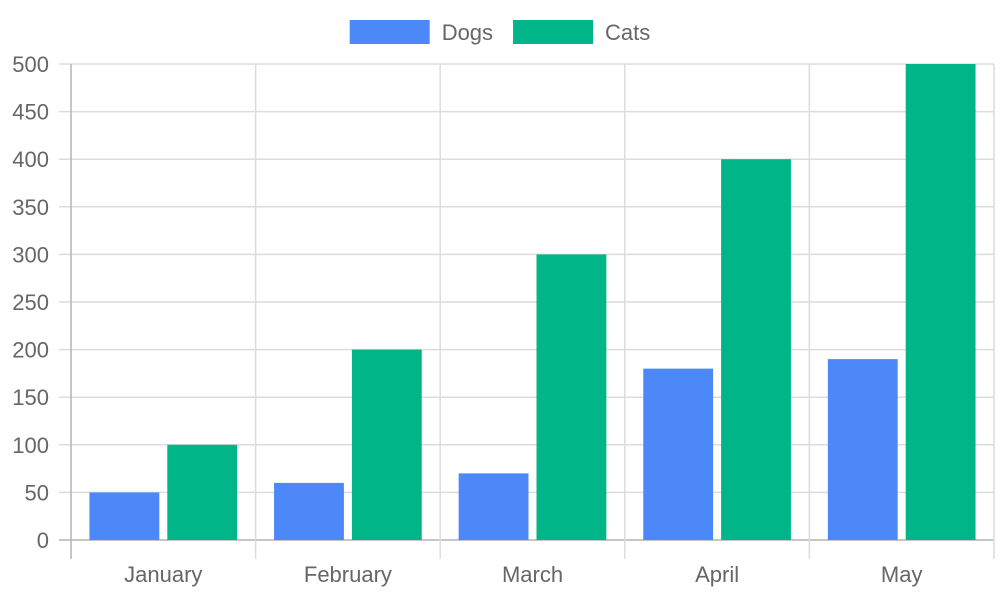  I want to click on y-tick-label: 50, so click(37, 492).